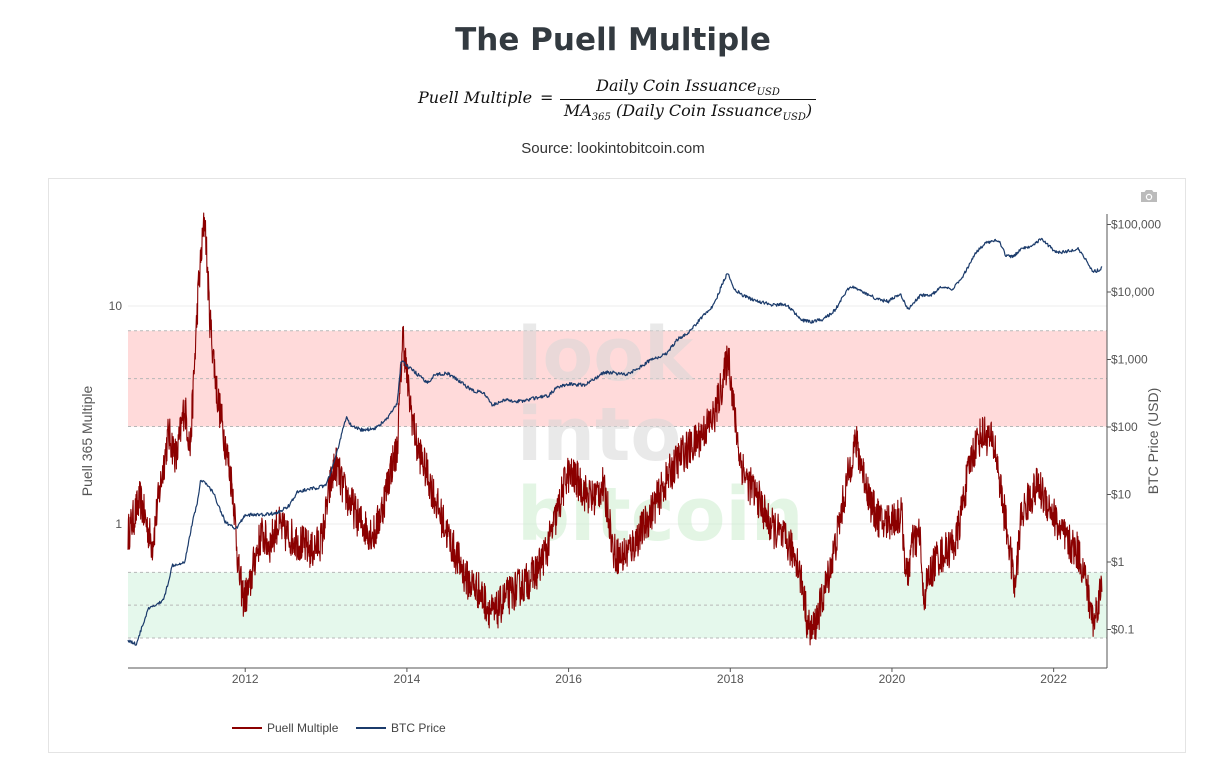 This screenshot has width=1226, height=764. What do you see at coordinates (601, 118) in the screenshot?
I see `formula-ma-sub: 365` at bounding box center [601, 118].